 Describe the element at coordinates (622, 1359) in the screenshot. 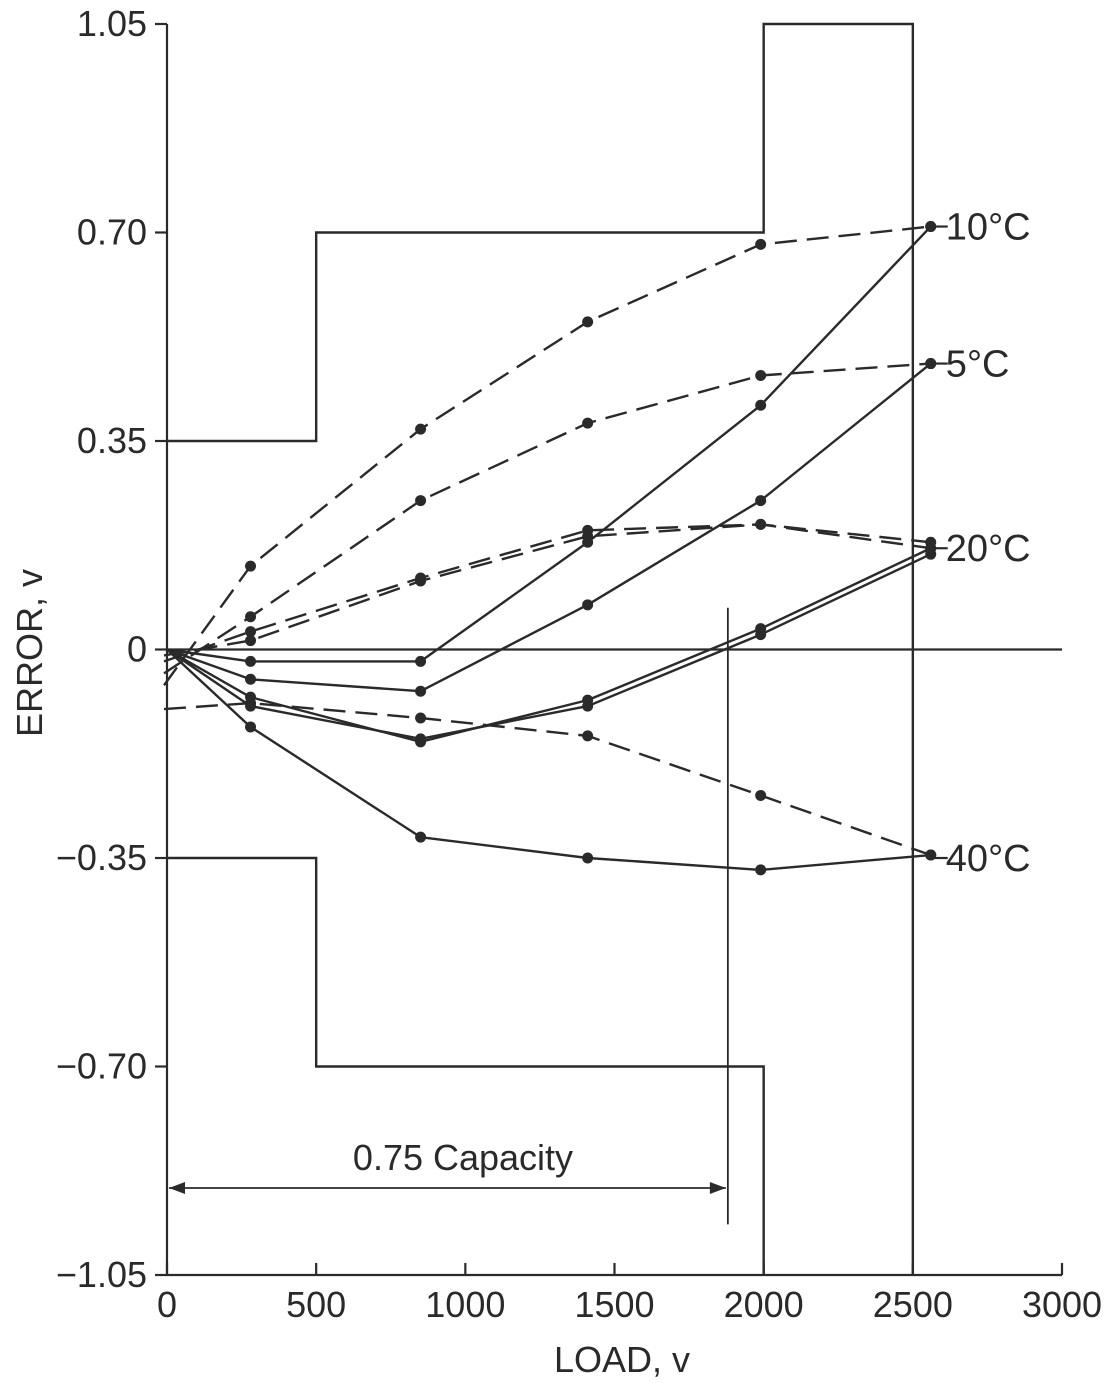

I see `x-axis-title: LOAD, v` at that location.